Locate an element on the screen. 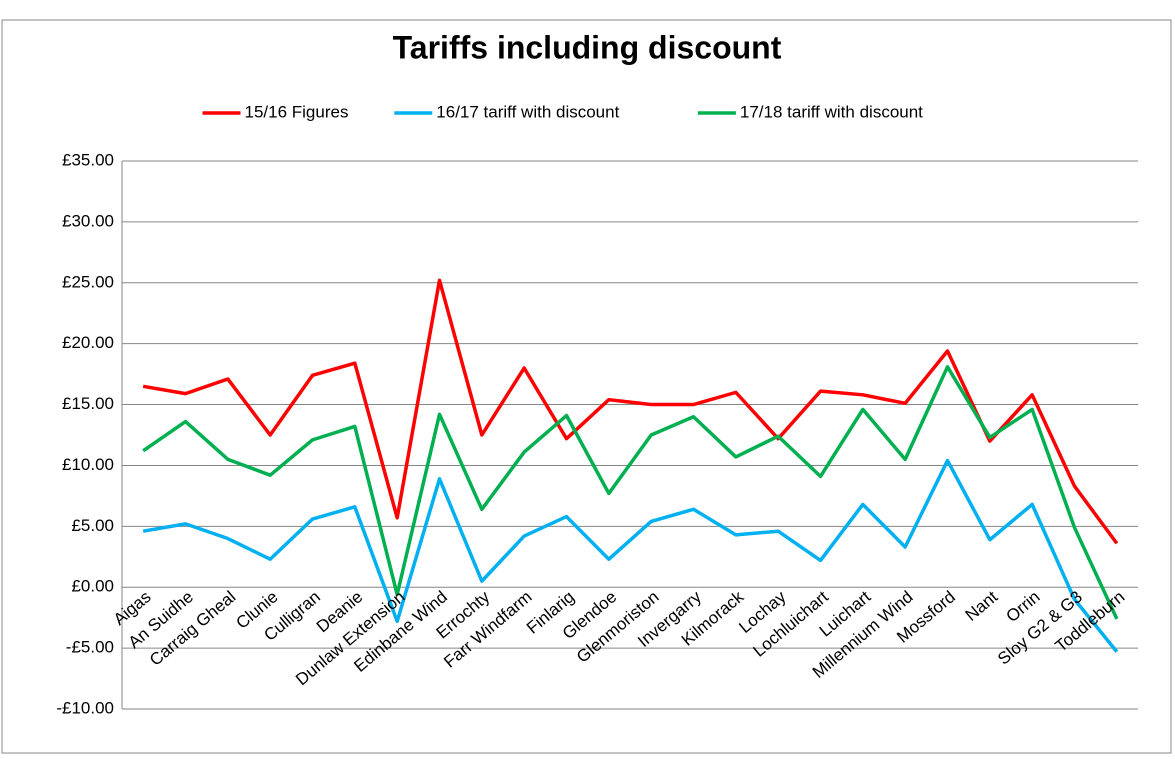 The width and height of the screenshot is (1175, 759). legend-label: 15/16 Figures is located at coordinates (297, 111).